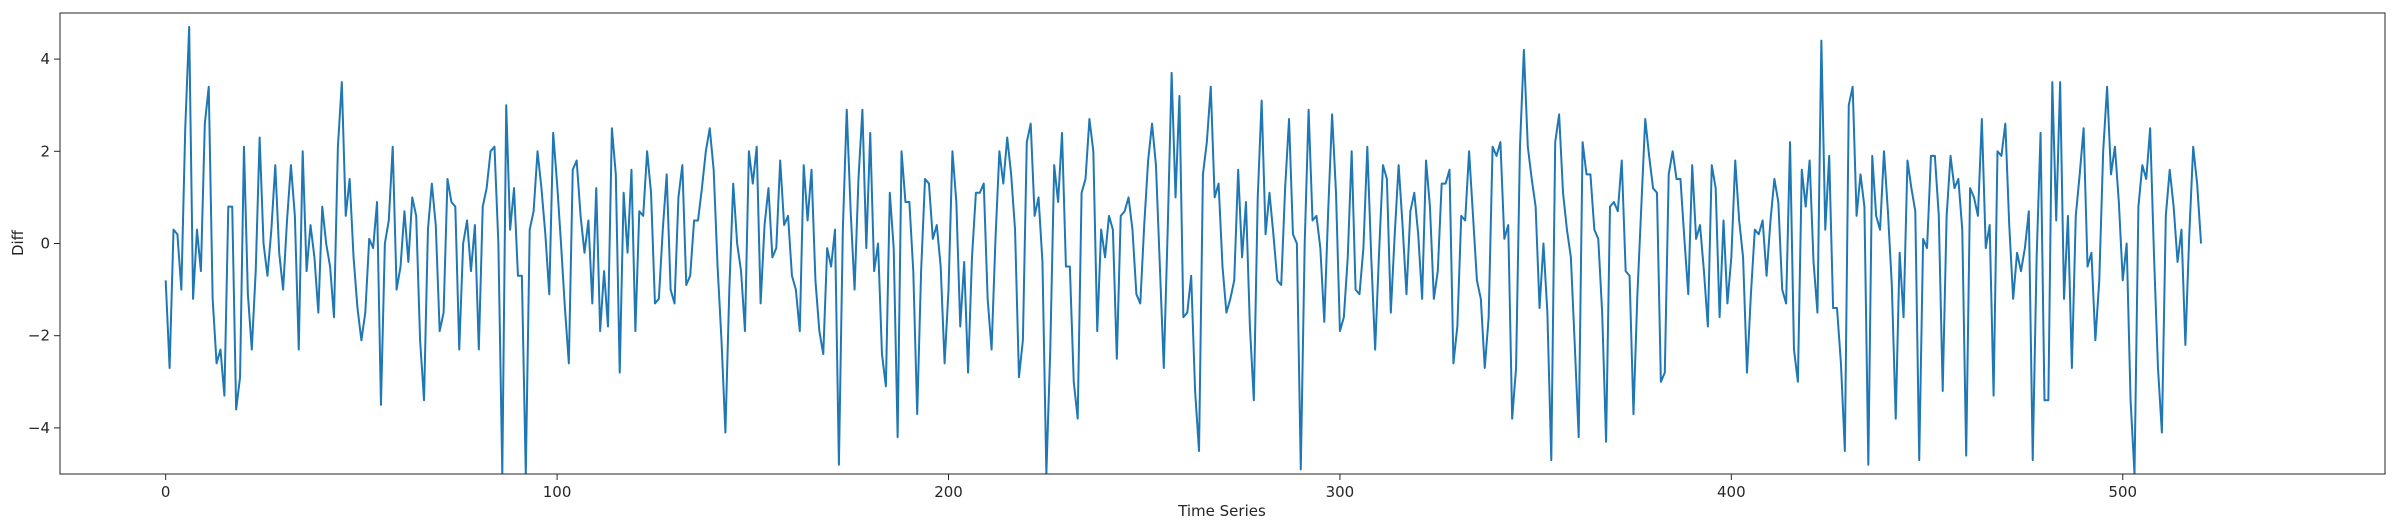 Image resolution: width=2398 pixels, height=528 pixels. I want to click on y-tick-label: 0, so click(45, 244).